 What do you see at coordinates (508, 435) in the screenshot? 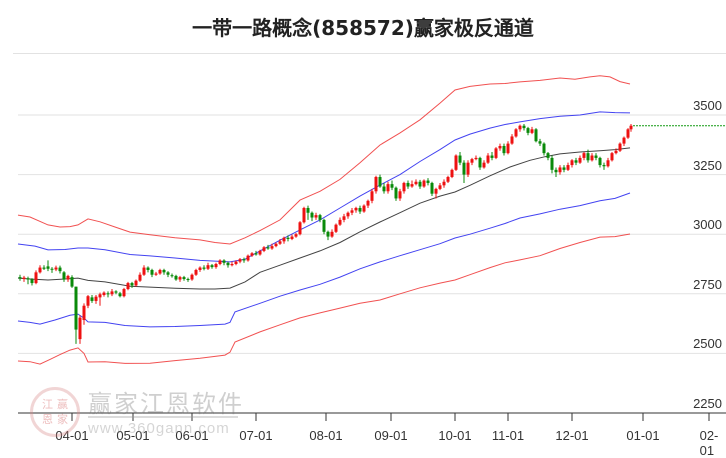
I see `x-tick-label: 11-01` at bounding box center [508, 435].